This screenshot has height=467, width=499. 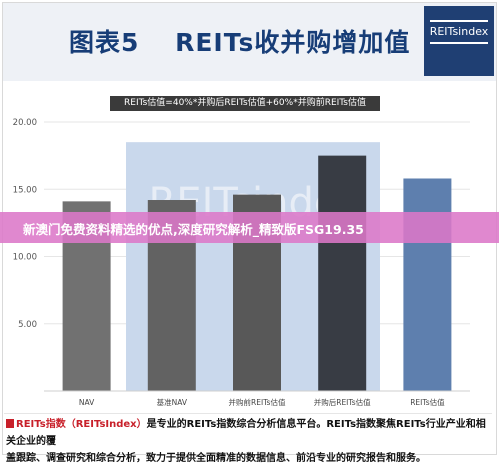 I want to click on x-tick-label: REITs估值, so click(x=427, y=402).